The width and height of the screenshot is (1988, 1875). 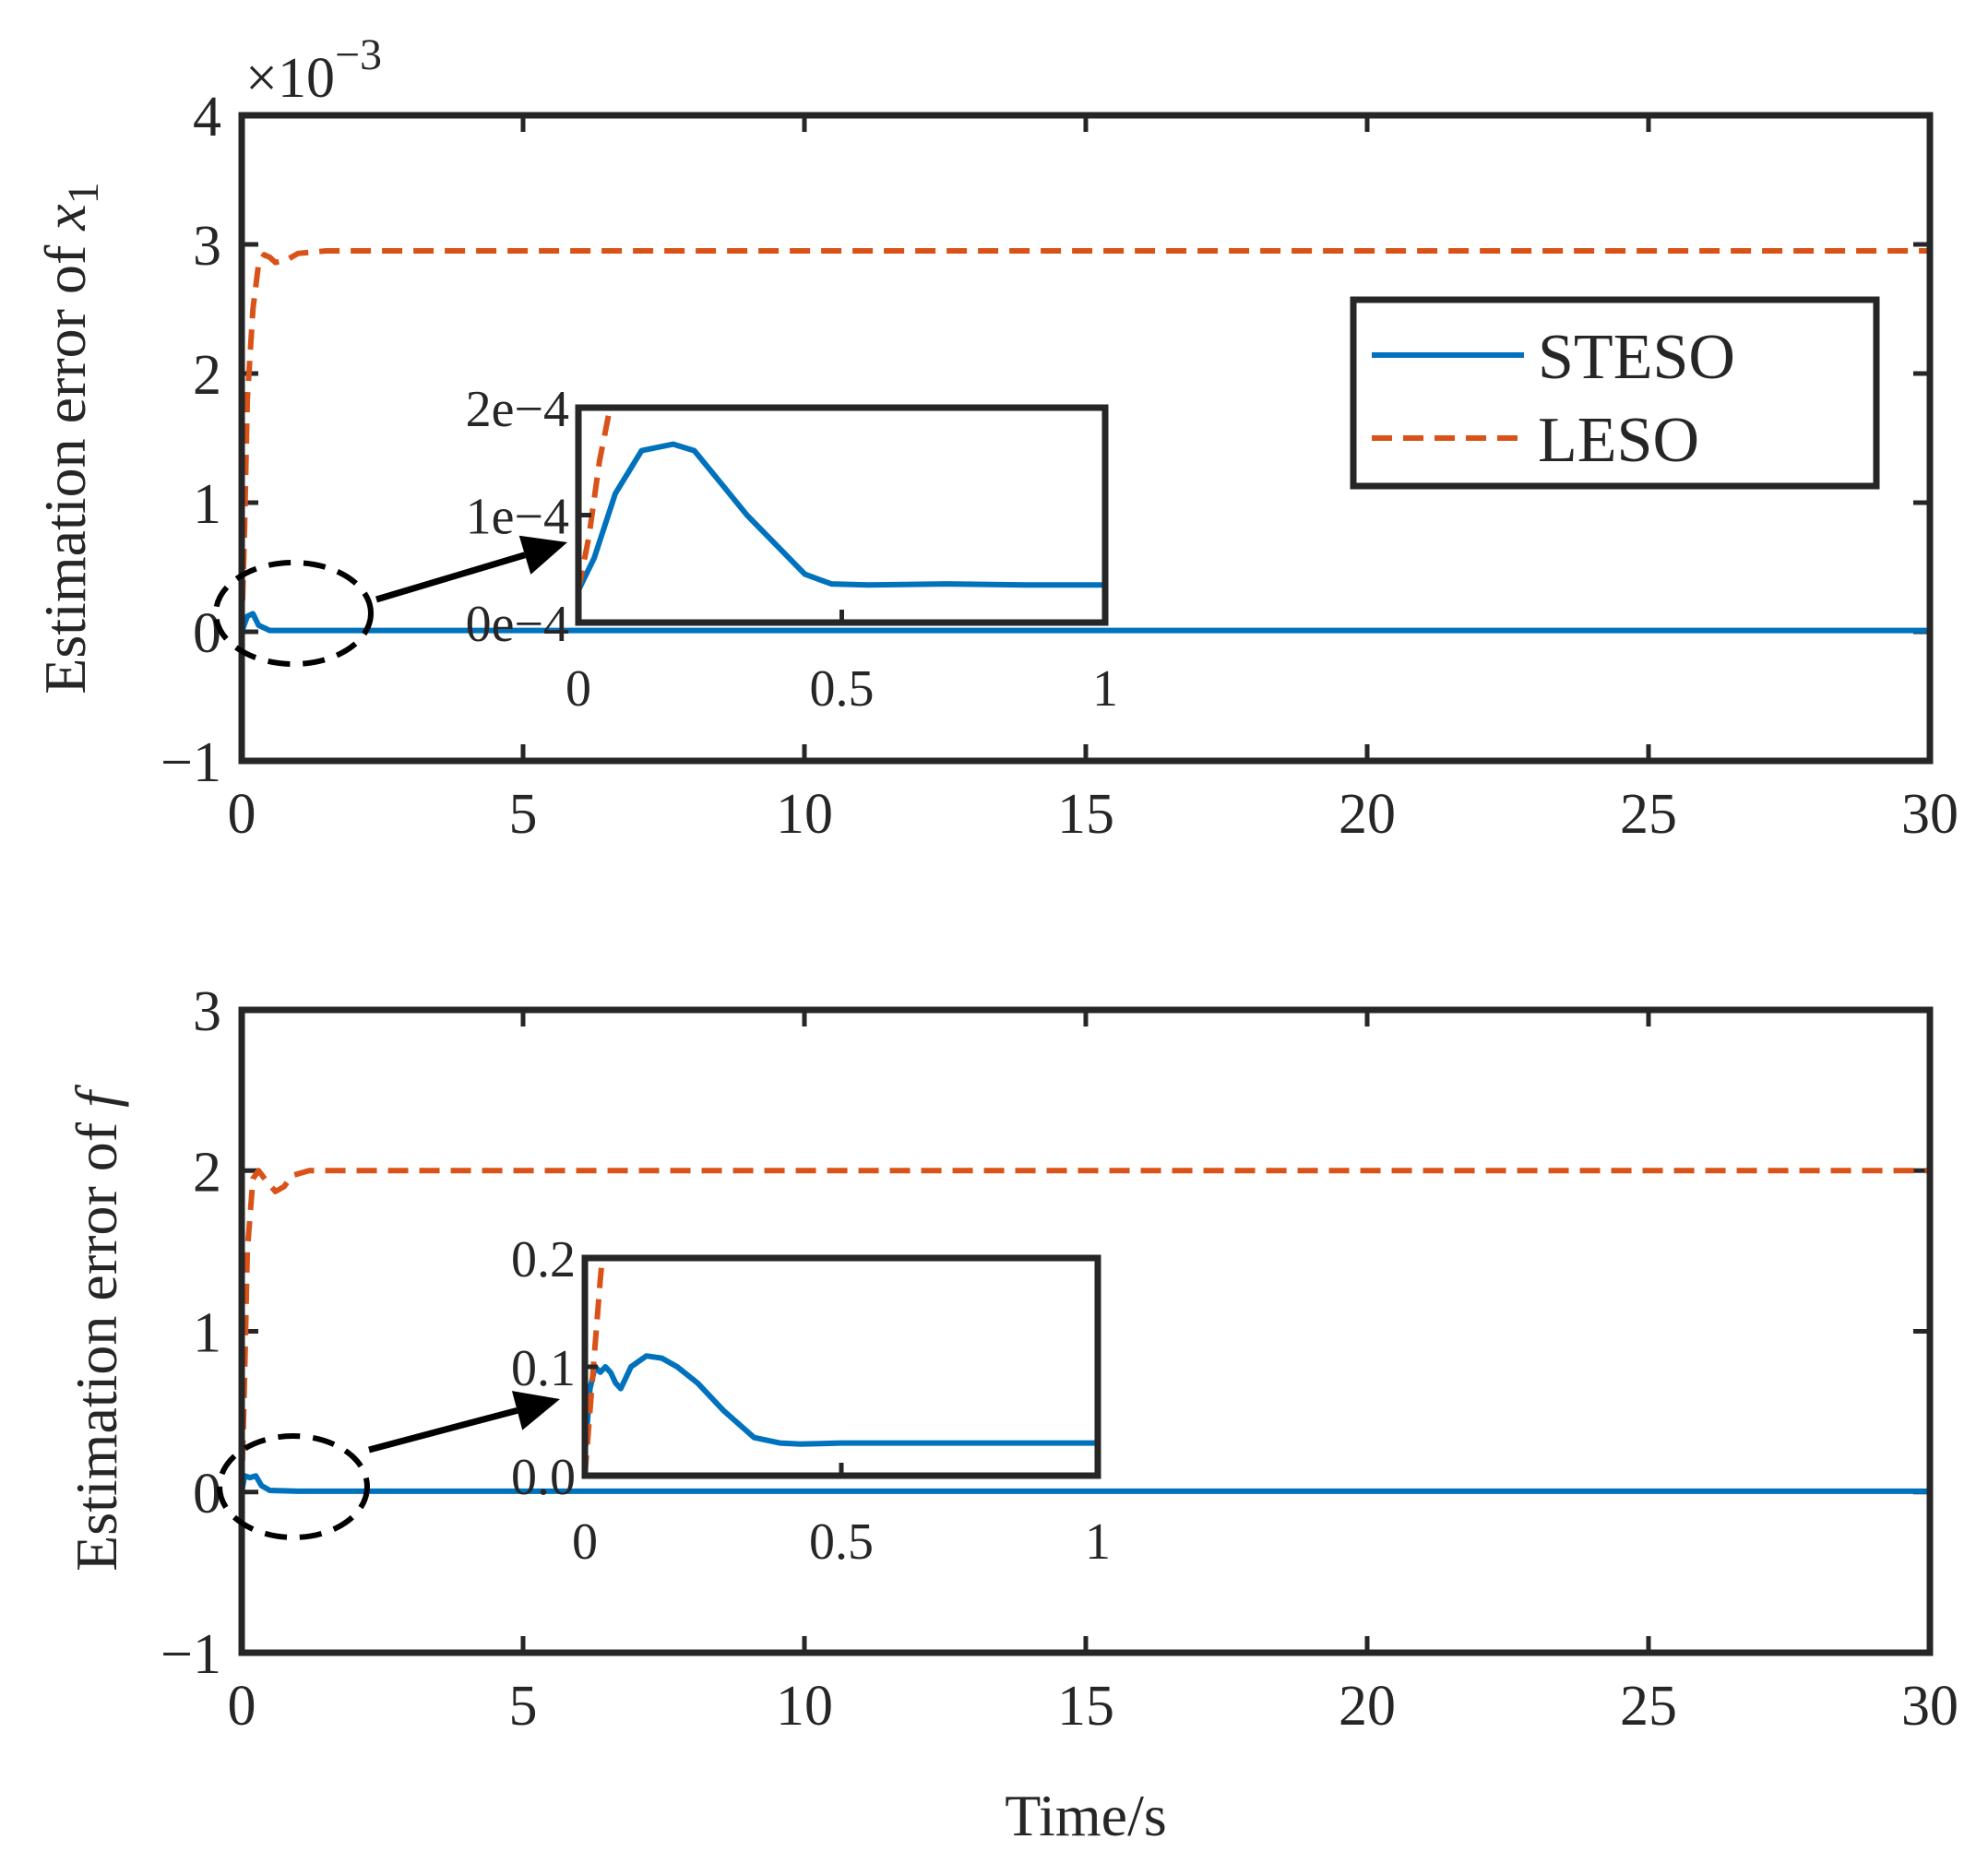 I want to click on series-group, so click(x=1086, y=1331).